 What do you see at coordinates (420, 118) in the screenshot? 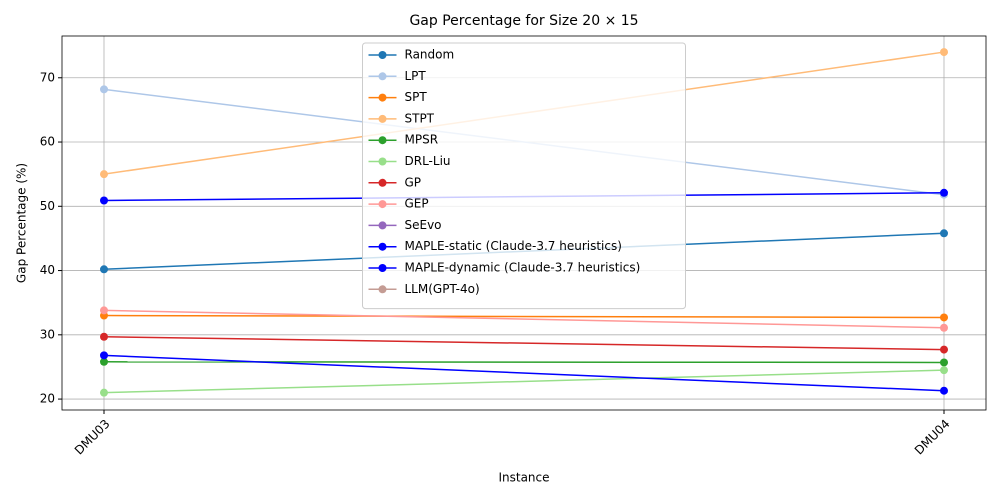
I see `legend-label: STPT` at bounding box center [420, 118].